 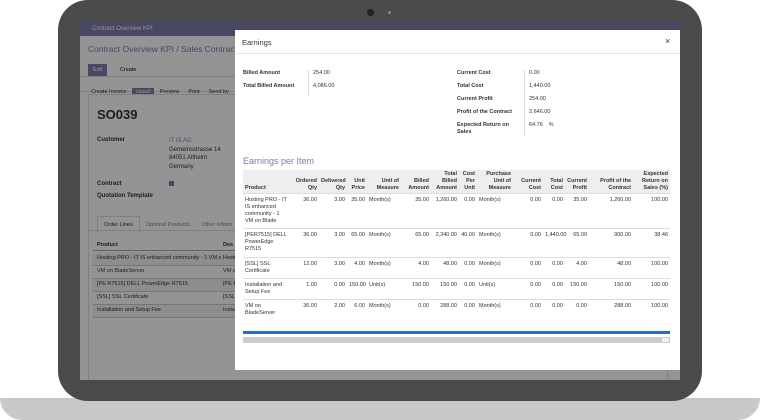 I want to click on camera, so click(x=370, y=12).